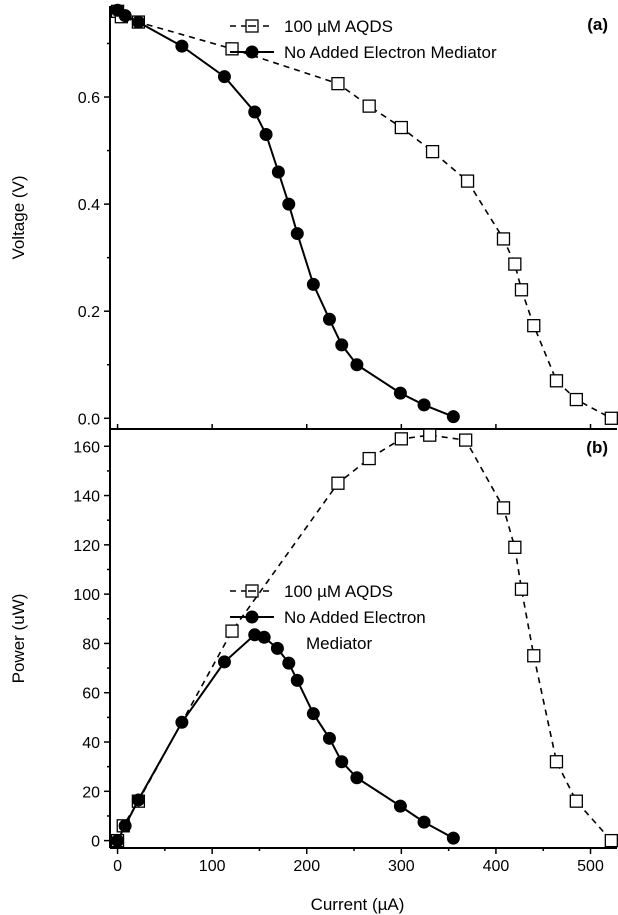  What do you see at coordinates (117, 866) in the screenshot?
I see `x-tick-label: 0` at bounding box center [117, 866].